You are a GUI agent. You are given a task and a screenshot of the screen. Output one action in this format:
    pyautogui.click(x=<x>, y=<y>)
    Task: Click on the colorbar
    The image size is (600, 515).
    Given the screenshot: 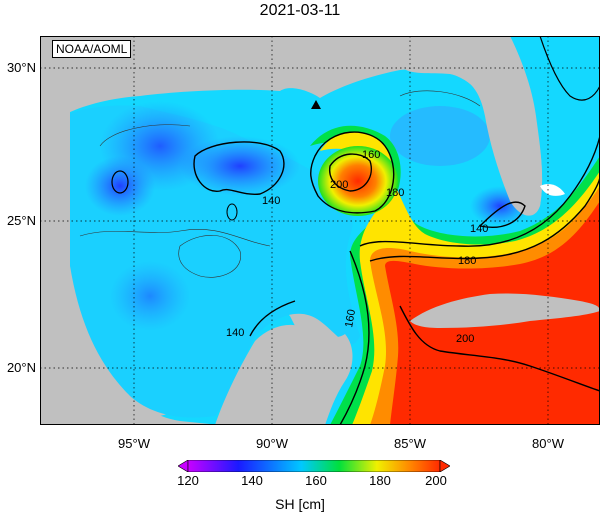 What is the action you would take?
    pyautogui.click(x=314, y=466)
    